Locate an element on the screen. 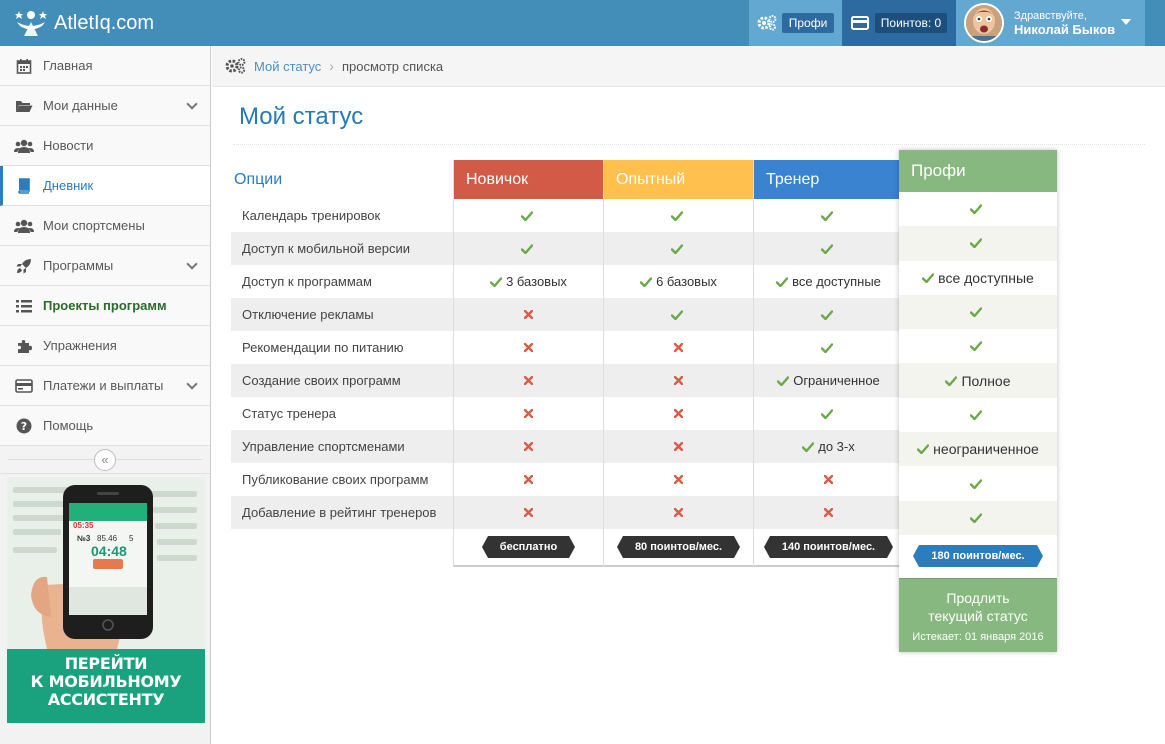 This screenshot has width=1165, height=744. plan-cells-pro: все доступные Полное неограниченное is located at coordinates (978, 363).